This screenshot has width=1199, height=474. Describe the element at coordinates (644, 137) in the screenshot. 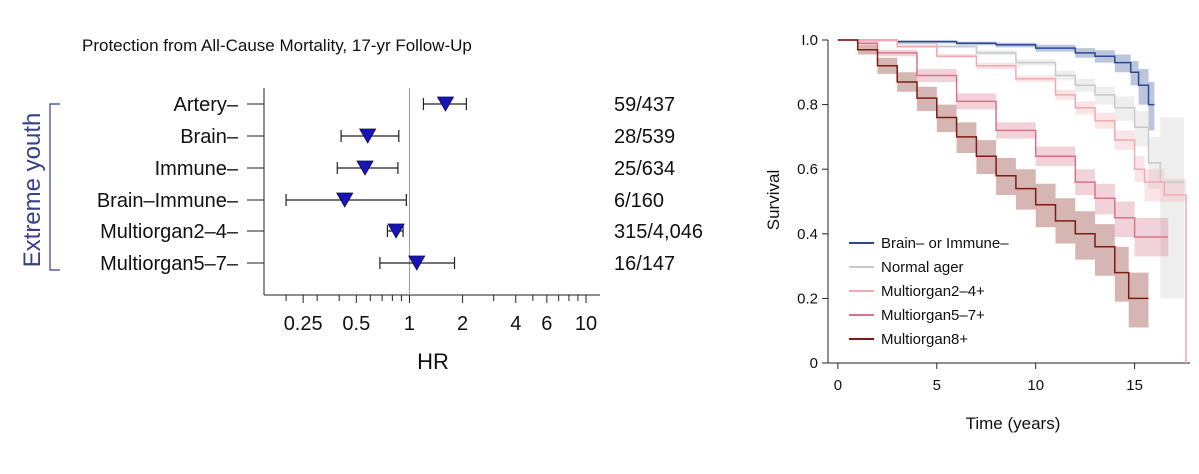

I see `row-counts: 28/539` at that location.